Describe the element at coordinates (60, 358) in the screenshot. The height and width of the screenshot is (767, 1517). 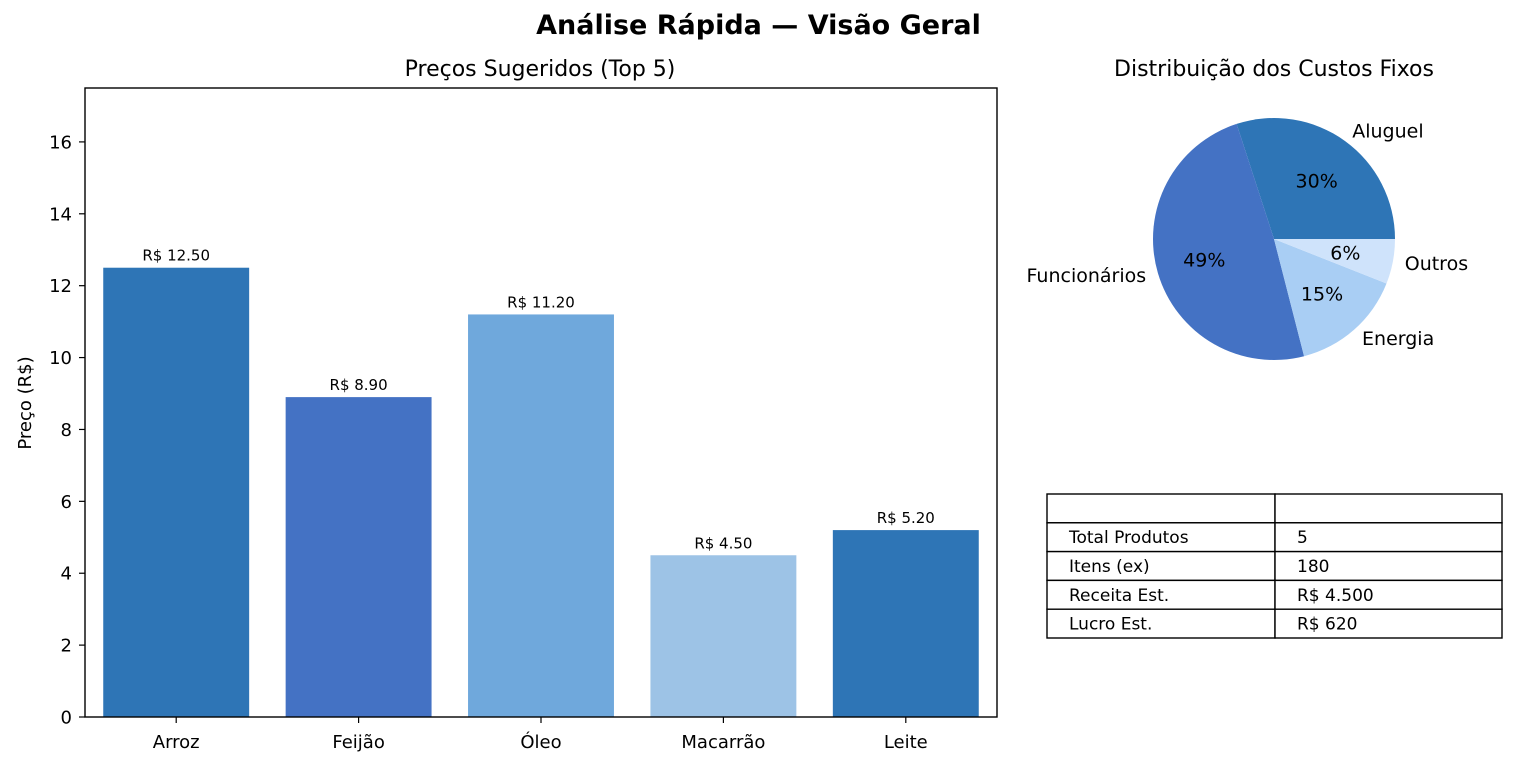
I see `y-tick-label: 10` at that location.